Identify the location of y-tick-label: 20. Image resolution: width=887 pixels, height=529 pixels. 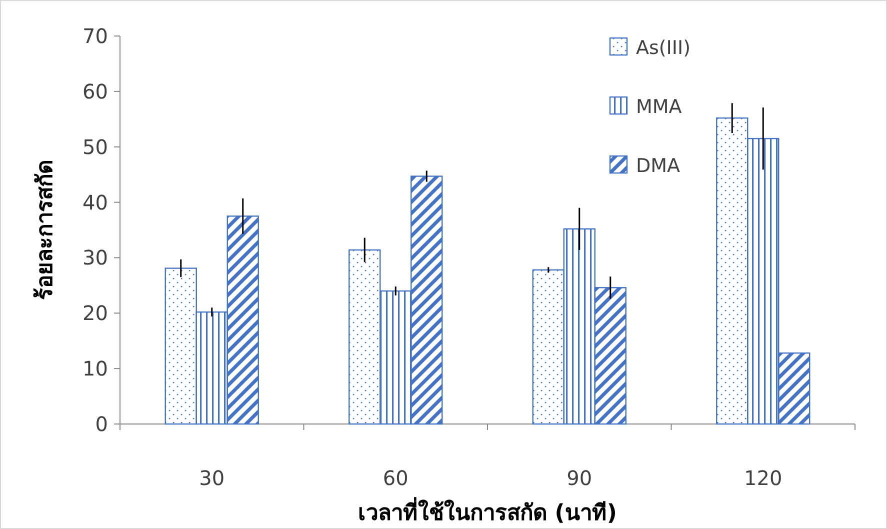
(95, 313).